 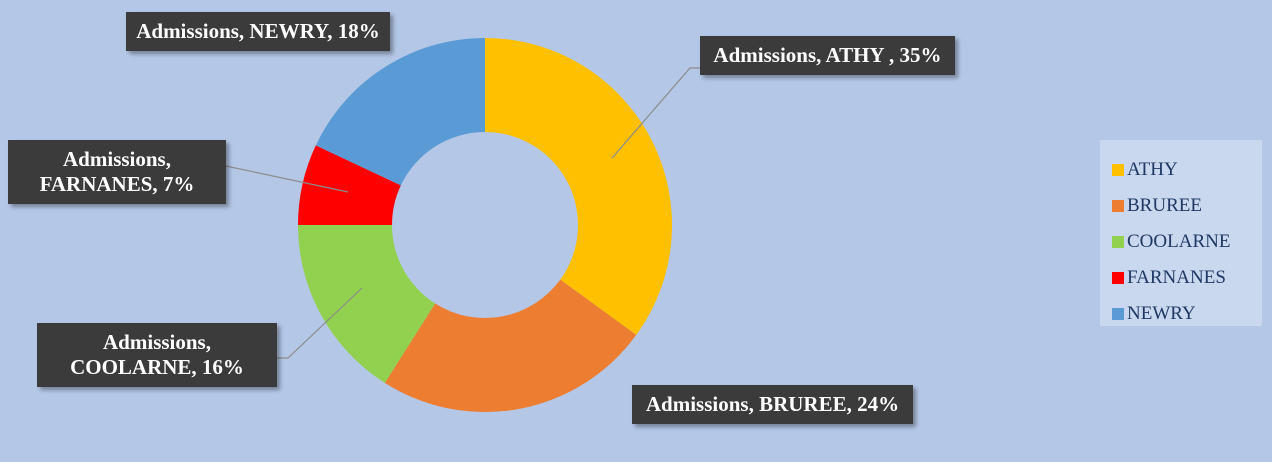 I want to click on legend-item: BRUREE, so click(x=1187, y=206).